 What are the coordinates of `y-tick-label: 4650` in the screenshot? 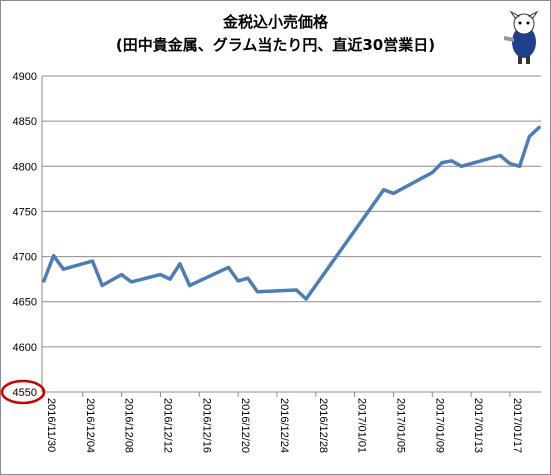 It's located at (25, 303).